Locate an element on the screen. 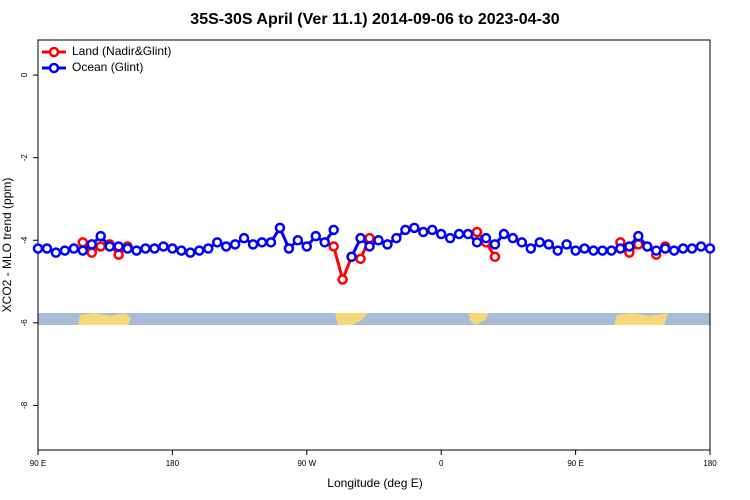  legend-label: Ocean (Glint) is located at coordinates (107, 67).